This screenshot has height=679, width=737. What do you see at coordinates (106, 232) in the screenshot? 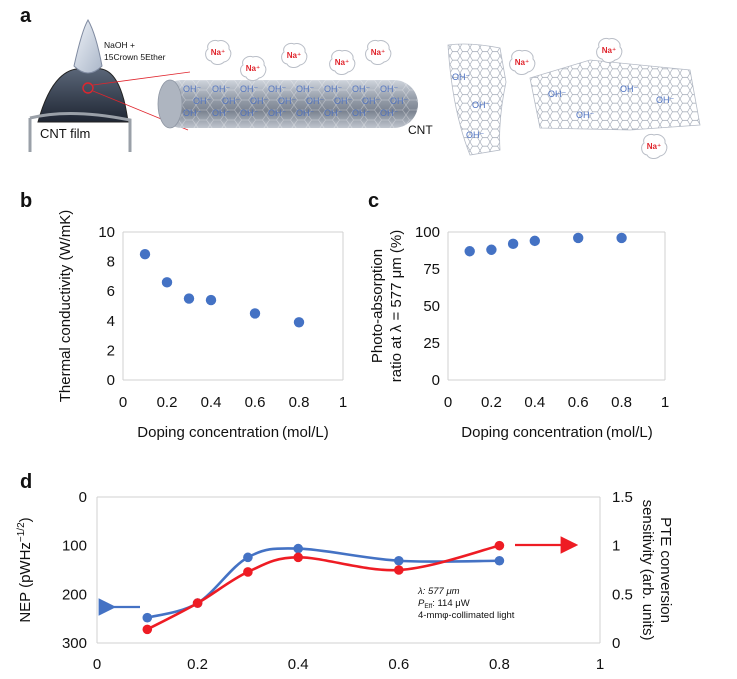
I see `y-tick-label: 10` at bounding box center [106, 232].